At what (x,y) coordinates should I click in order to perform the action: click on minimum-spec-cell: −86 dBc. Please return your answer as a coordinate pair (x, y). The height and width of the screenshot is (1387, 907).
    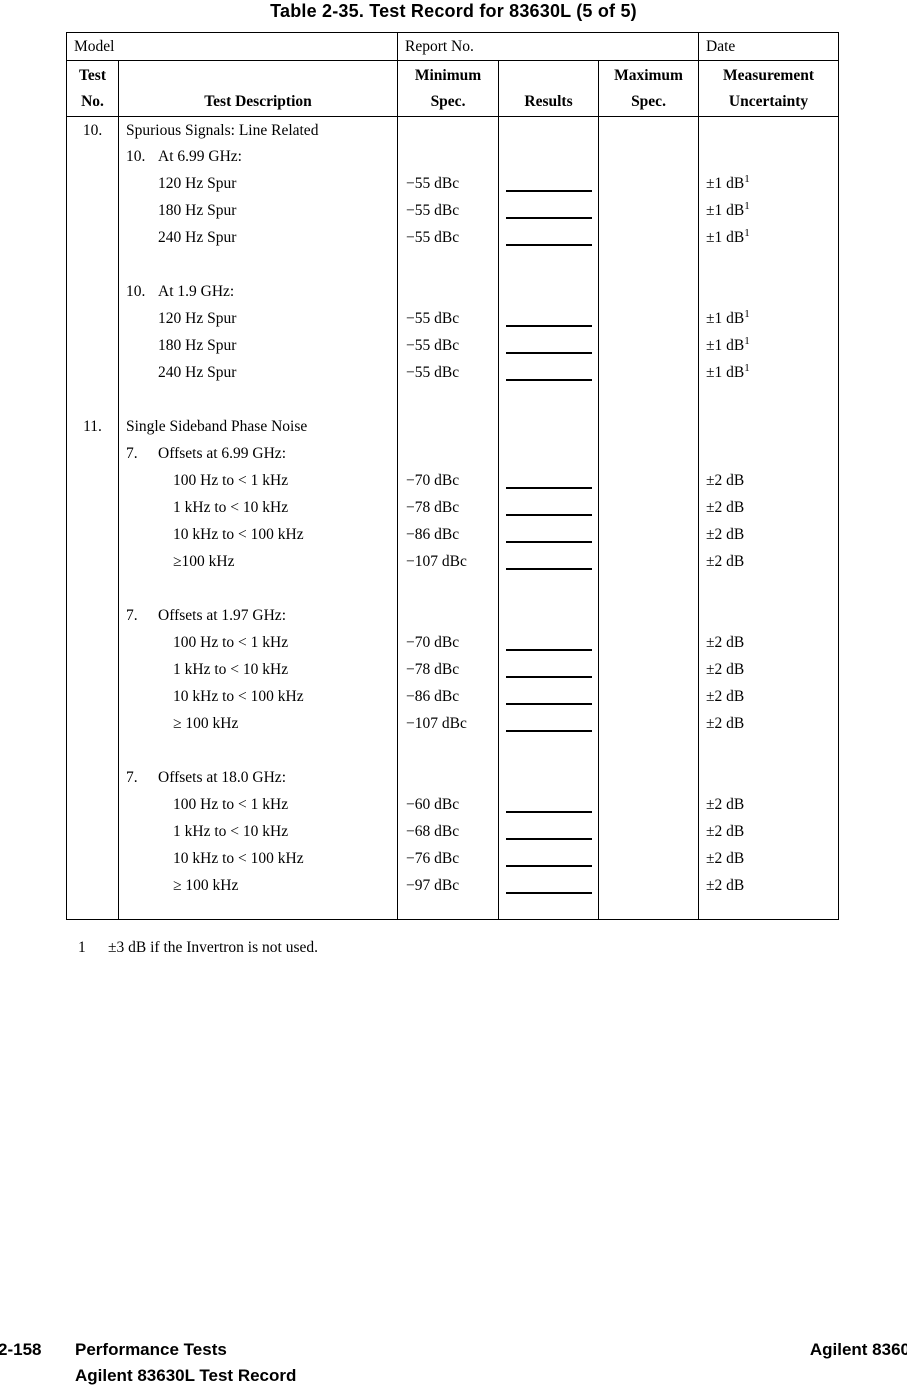
    Looking at the image, I should click on (448, 535).